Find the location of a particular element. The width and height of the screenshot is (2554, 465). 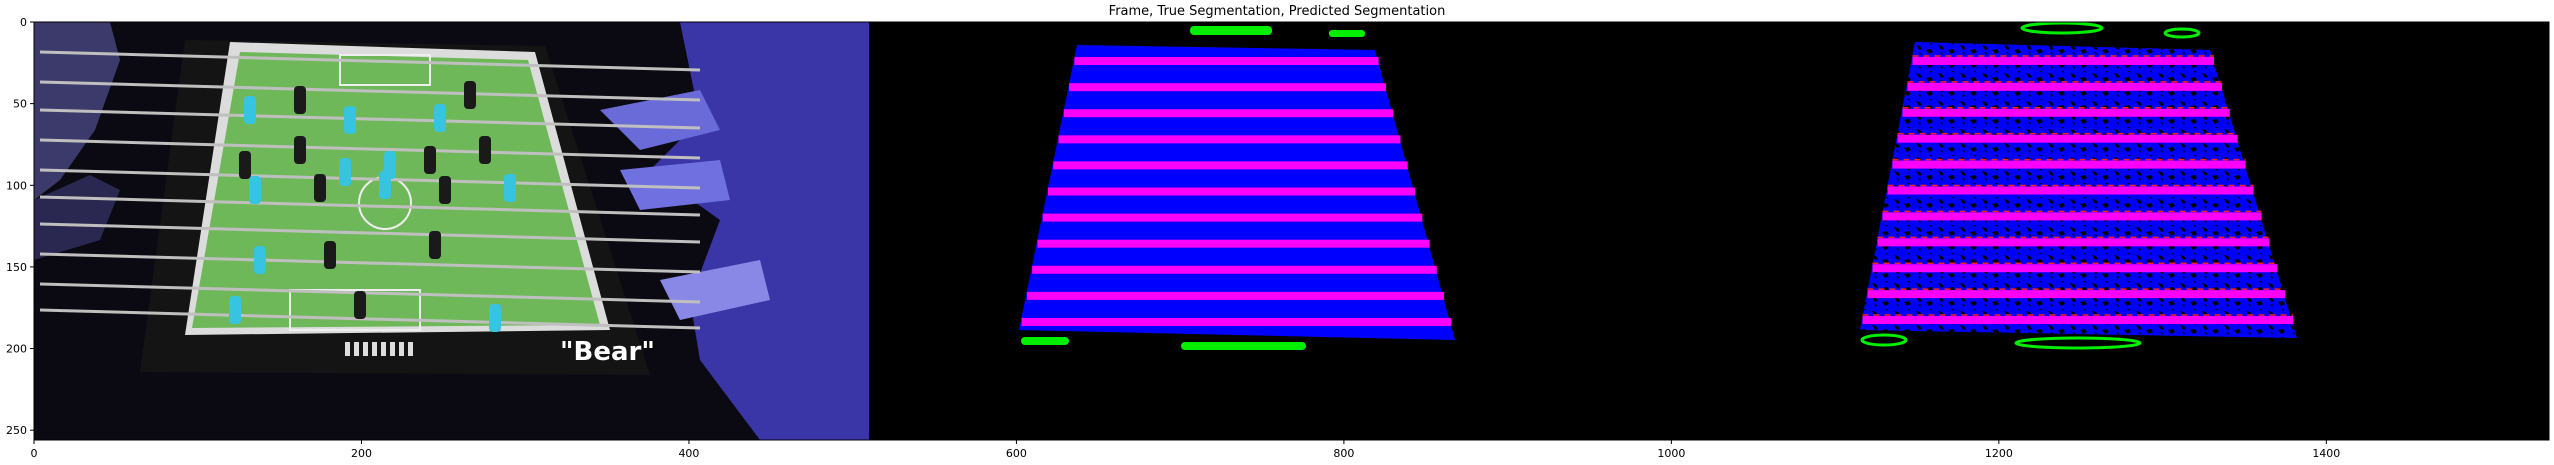

x-tick-label: 400 is located at coordinates (688, 453).